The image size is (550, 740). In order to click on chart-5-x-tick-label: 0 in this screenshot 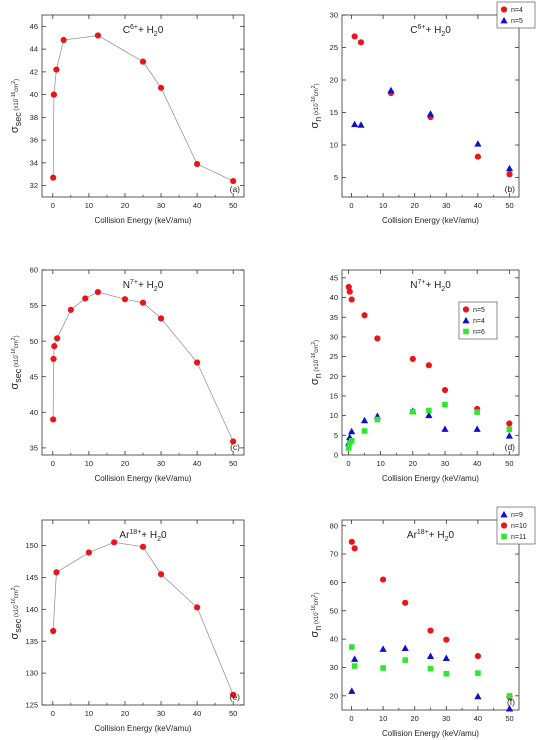, I will do `click(53, 713)`.